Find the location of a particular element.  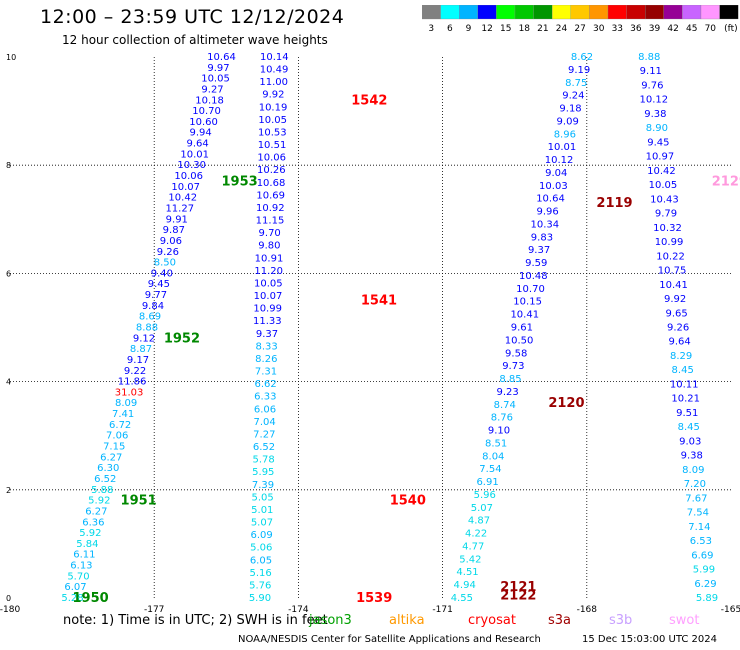

wave-height-value: 10.64 is located at coordinates (221, 57).